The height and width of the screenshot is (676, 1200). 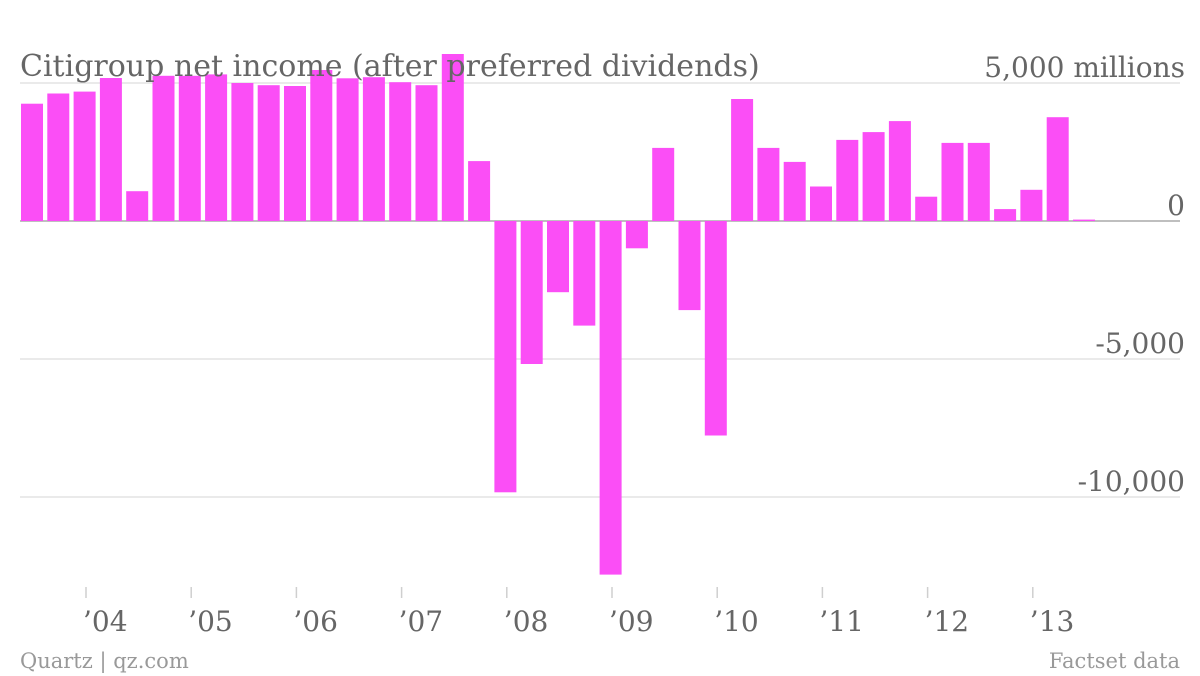 What do you see at coordinates (1140, 343) in the screenshot?
I see `y-tick-label: -5,000` at bounding box center [1140, 343].